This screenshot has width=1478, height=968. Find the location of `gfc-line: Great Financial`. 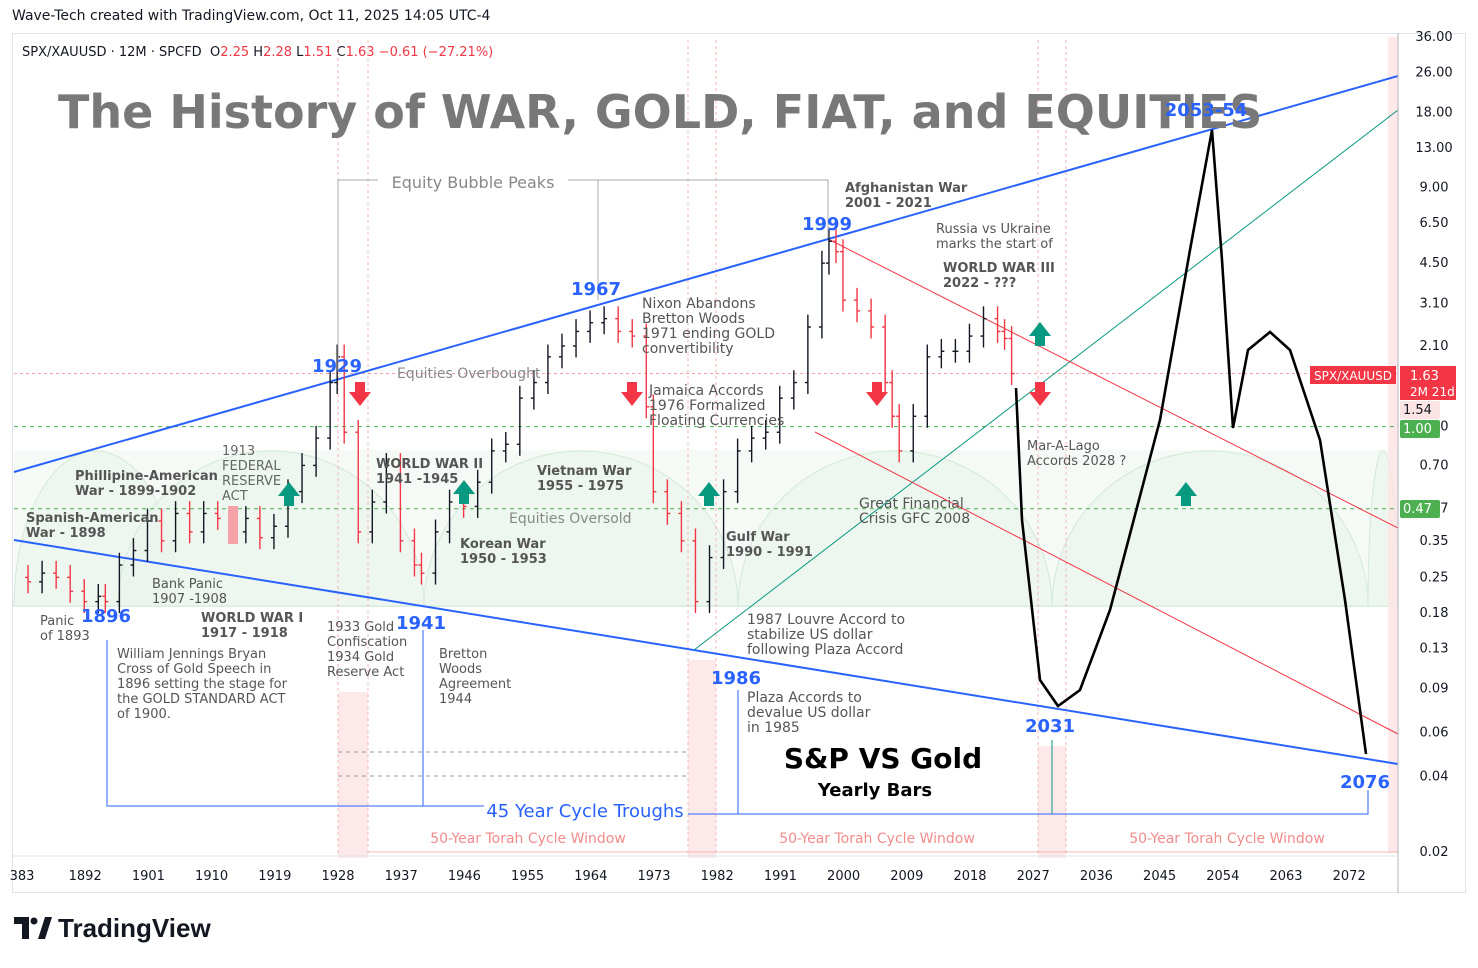

gfc-line: Great Financial is located at coordinates (911, 504).